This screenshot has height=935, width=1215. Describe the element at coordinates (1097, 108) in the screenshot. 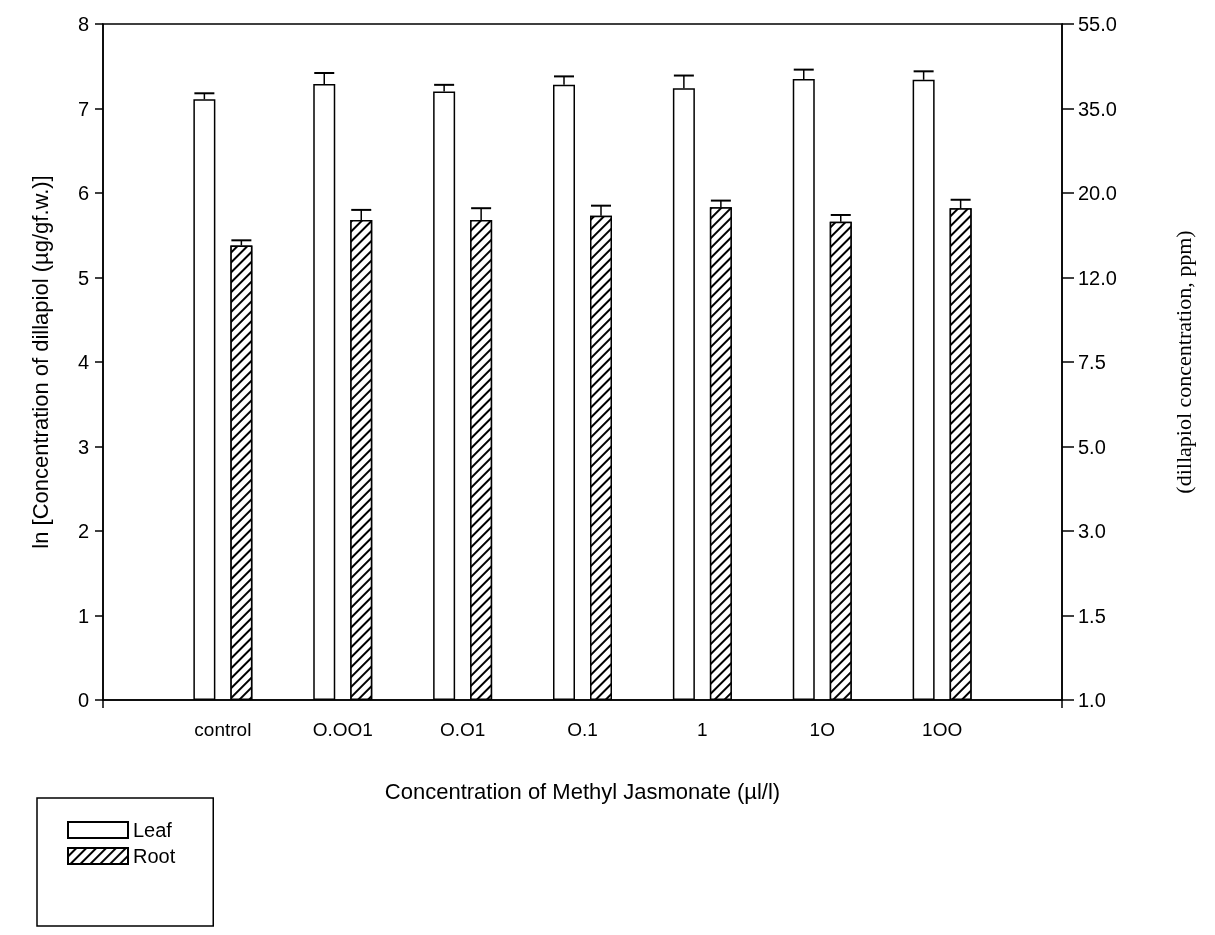

I see `category-label: 35.0` at that location.